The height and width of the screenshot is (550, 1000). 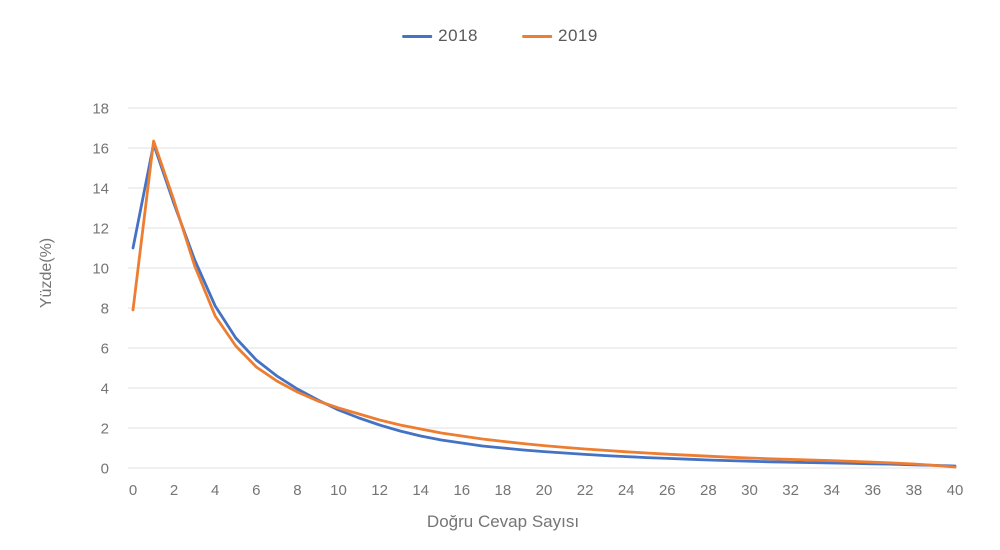 I want to click on legend-item-2019: 2019, so click(x=560, y=36).